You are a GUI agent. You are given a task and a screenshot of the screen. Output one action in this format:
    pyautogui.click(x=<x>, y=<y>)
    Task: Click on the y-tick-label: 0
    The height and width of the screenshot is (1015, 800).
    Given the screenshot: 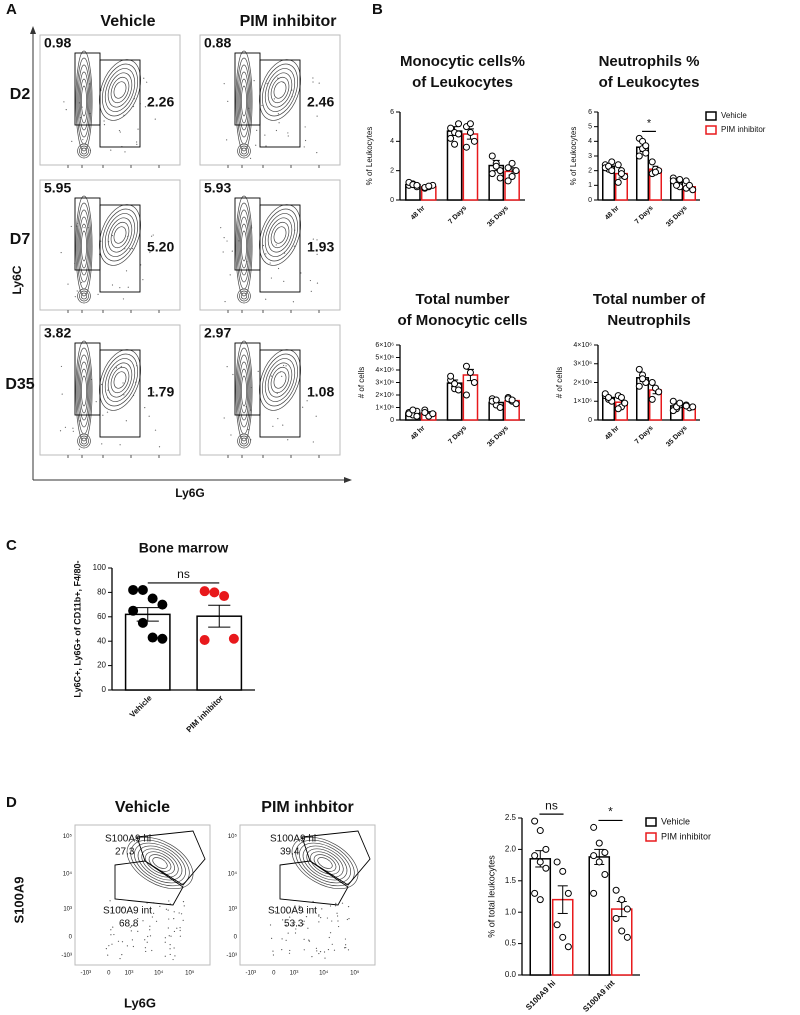 What is the action you would take?
    pyautogui.click(x=590, y=420)
    